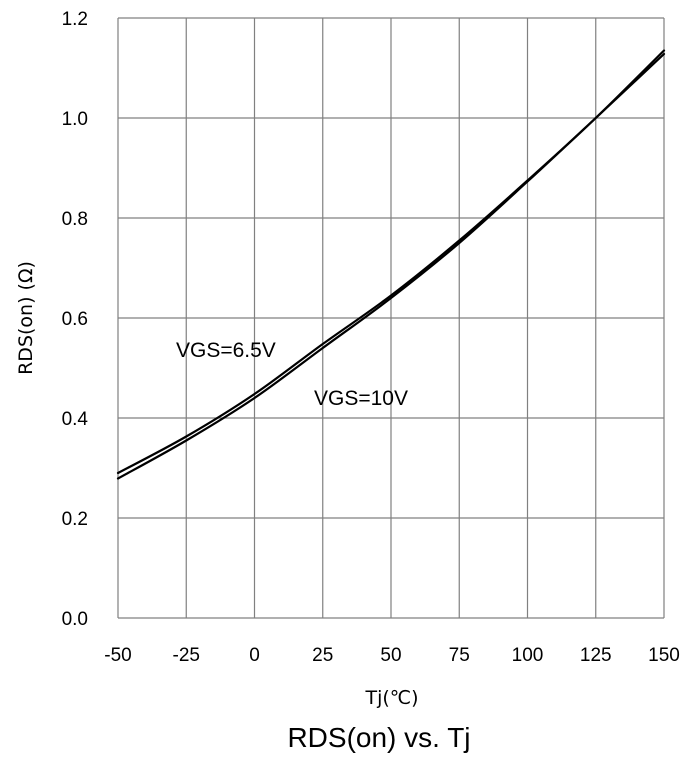  Describe the element at coordinates (664, 655) in the screenshot. I see `x-tick-label: 150` at that location.